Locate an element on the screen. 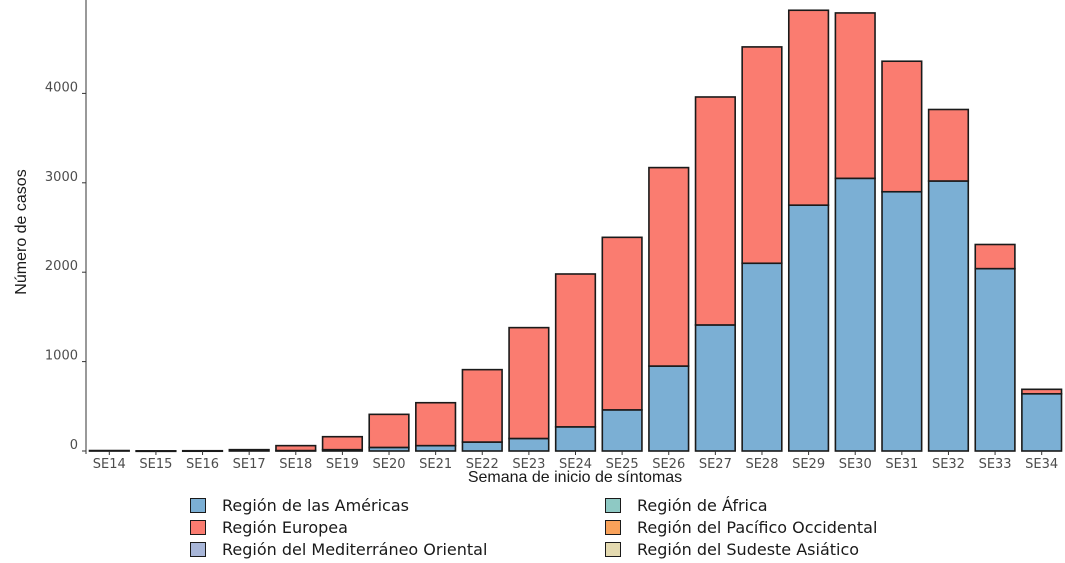 Image resolution: width=1065 pixels, height=563 pixels. y-axis-title: Número de casos is located at coordinates (21, 231).